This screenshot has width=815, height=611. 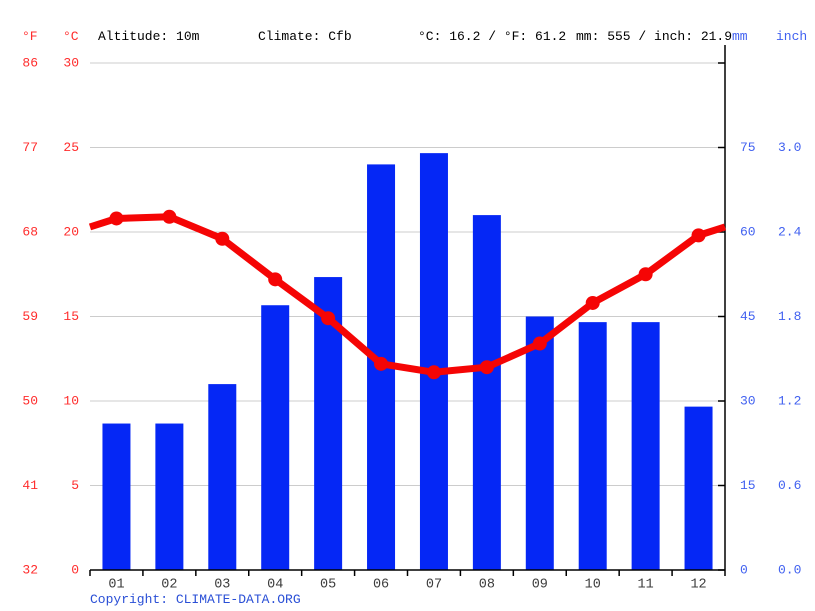 What do you see at coordinates (789, 147) in the screenshot?
I see `precip-axis-inch-label: 3.0` at bounding box center [789, 147].